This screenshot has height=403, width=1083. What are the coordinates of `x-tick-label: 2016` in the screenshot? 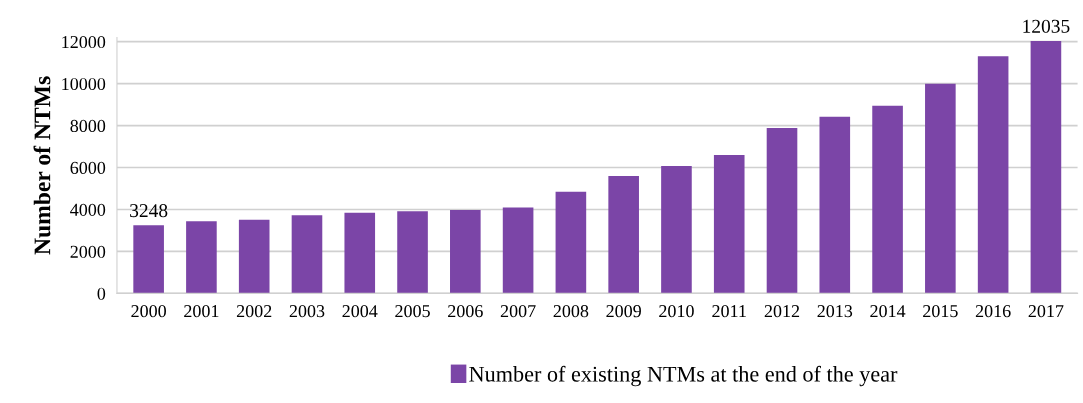 It's located at (993, 311).